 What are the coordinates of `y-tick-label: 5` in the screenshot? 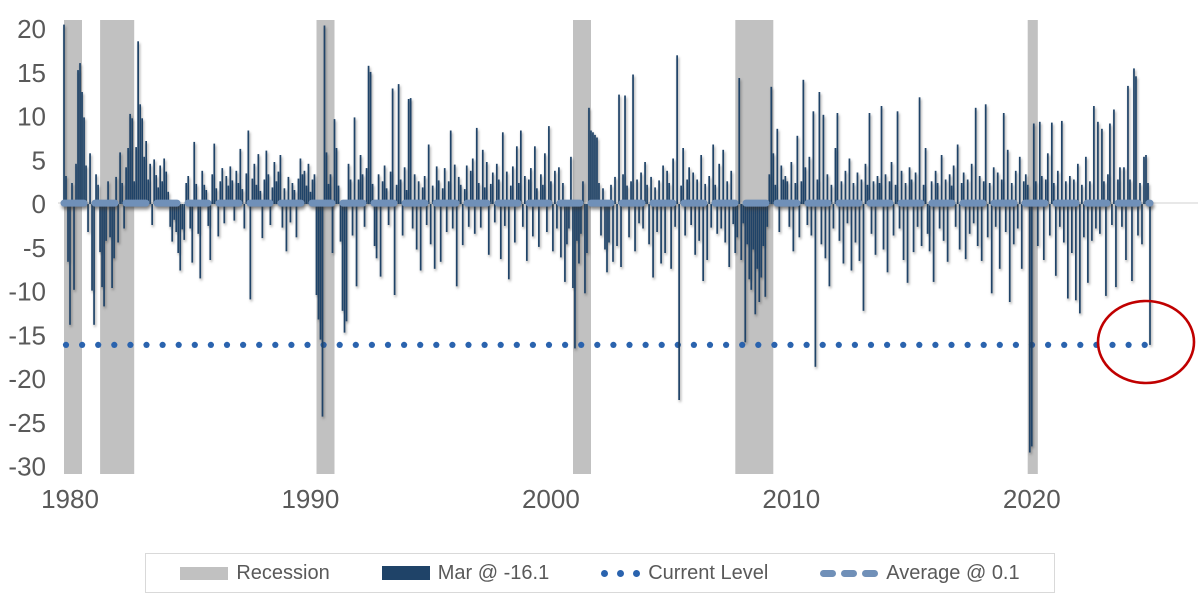 It's located at (39, 160).